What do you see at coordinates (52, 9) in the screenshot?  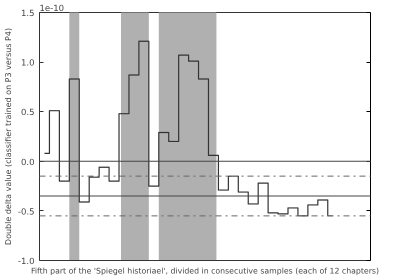 I see `annotation: 1e-10` at bounding box center [52, 9].